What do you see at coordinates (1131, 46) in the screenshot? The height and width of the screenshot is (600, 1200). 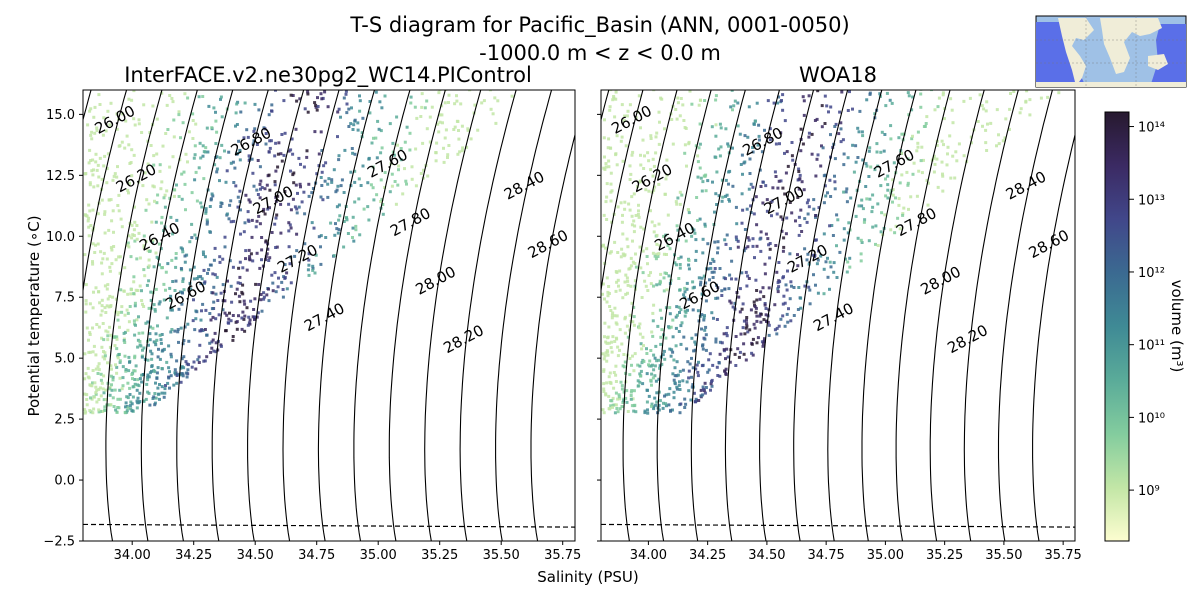 I see `inset-map-land-eurasia-africa` at bounding box center [1131, 46].